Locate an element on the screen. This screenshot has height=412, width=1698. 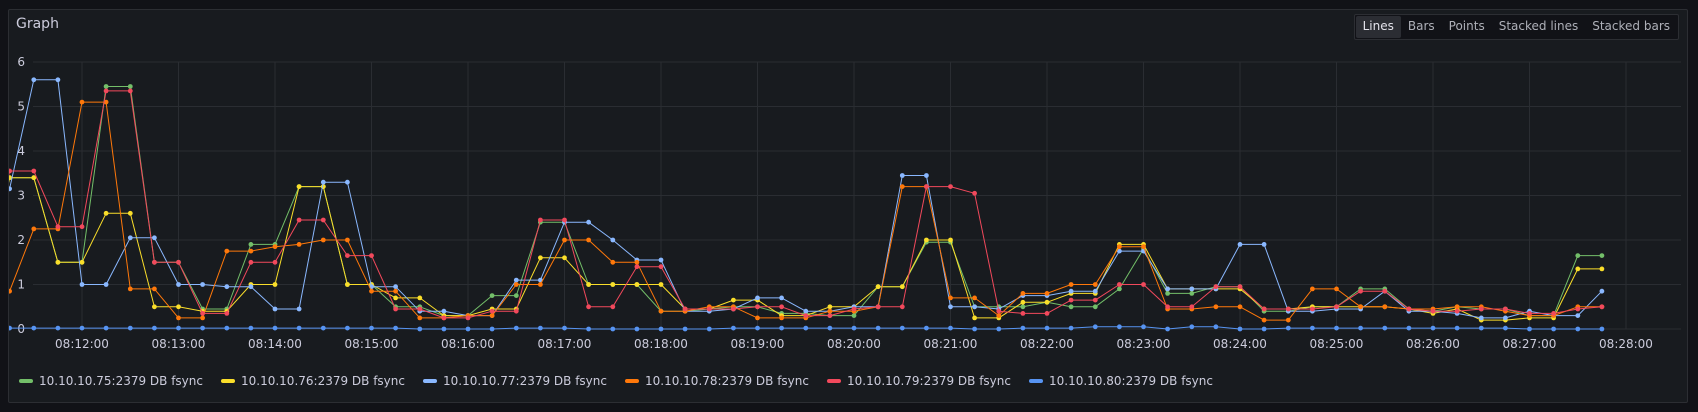
toggle-option-bars: Bars is located at coordinates (1421, 26).